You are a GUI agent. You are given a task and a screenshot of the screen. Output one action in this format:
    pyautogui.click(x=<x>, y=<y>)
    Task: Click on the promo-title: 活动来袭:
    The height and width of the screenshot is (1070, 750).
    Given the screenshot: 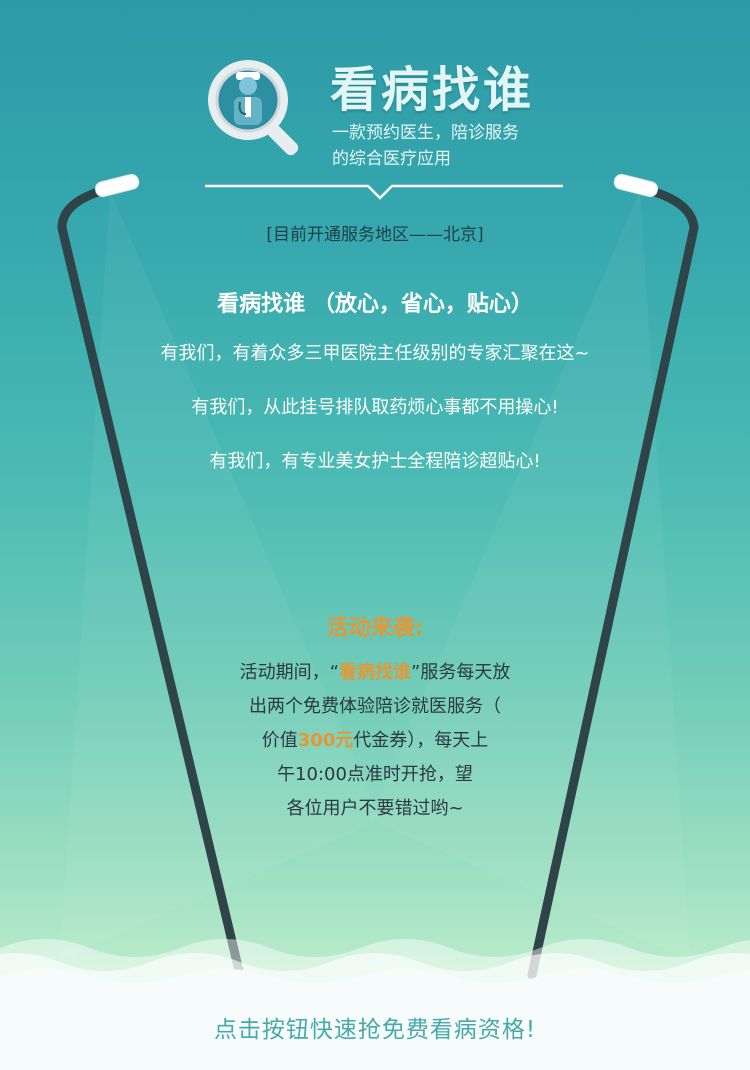 What is the action you would take?
    pyautogui.click(x=375, y=628)
    